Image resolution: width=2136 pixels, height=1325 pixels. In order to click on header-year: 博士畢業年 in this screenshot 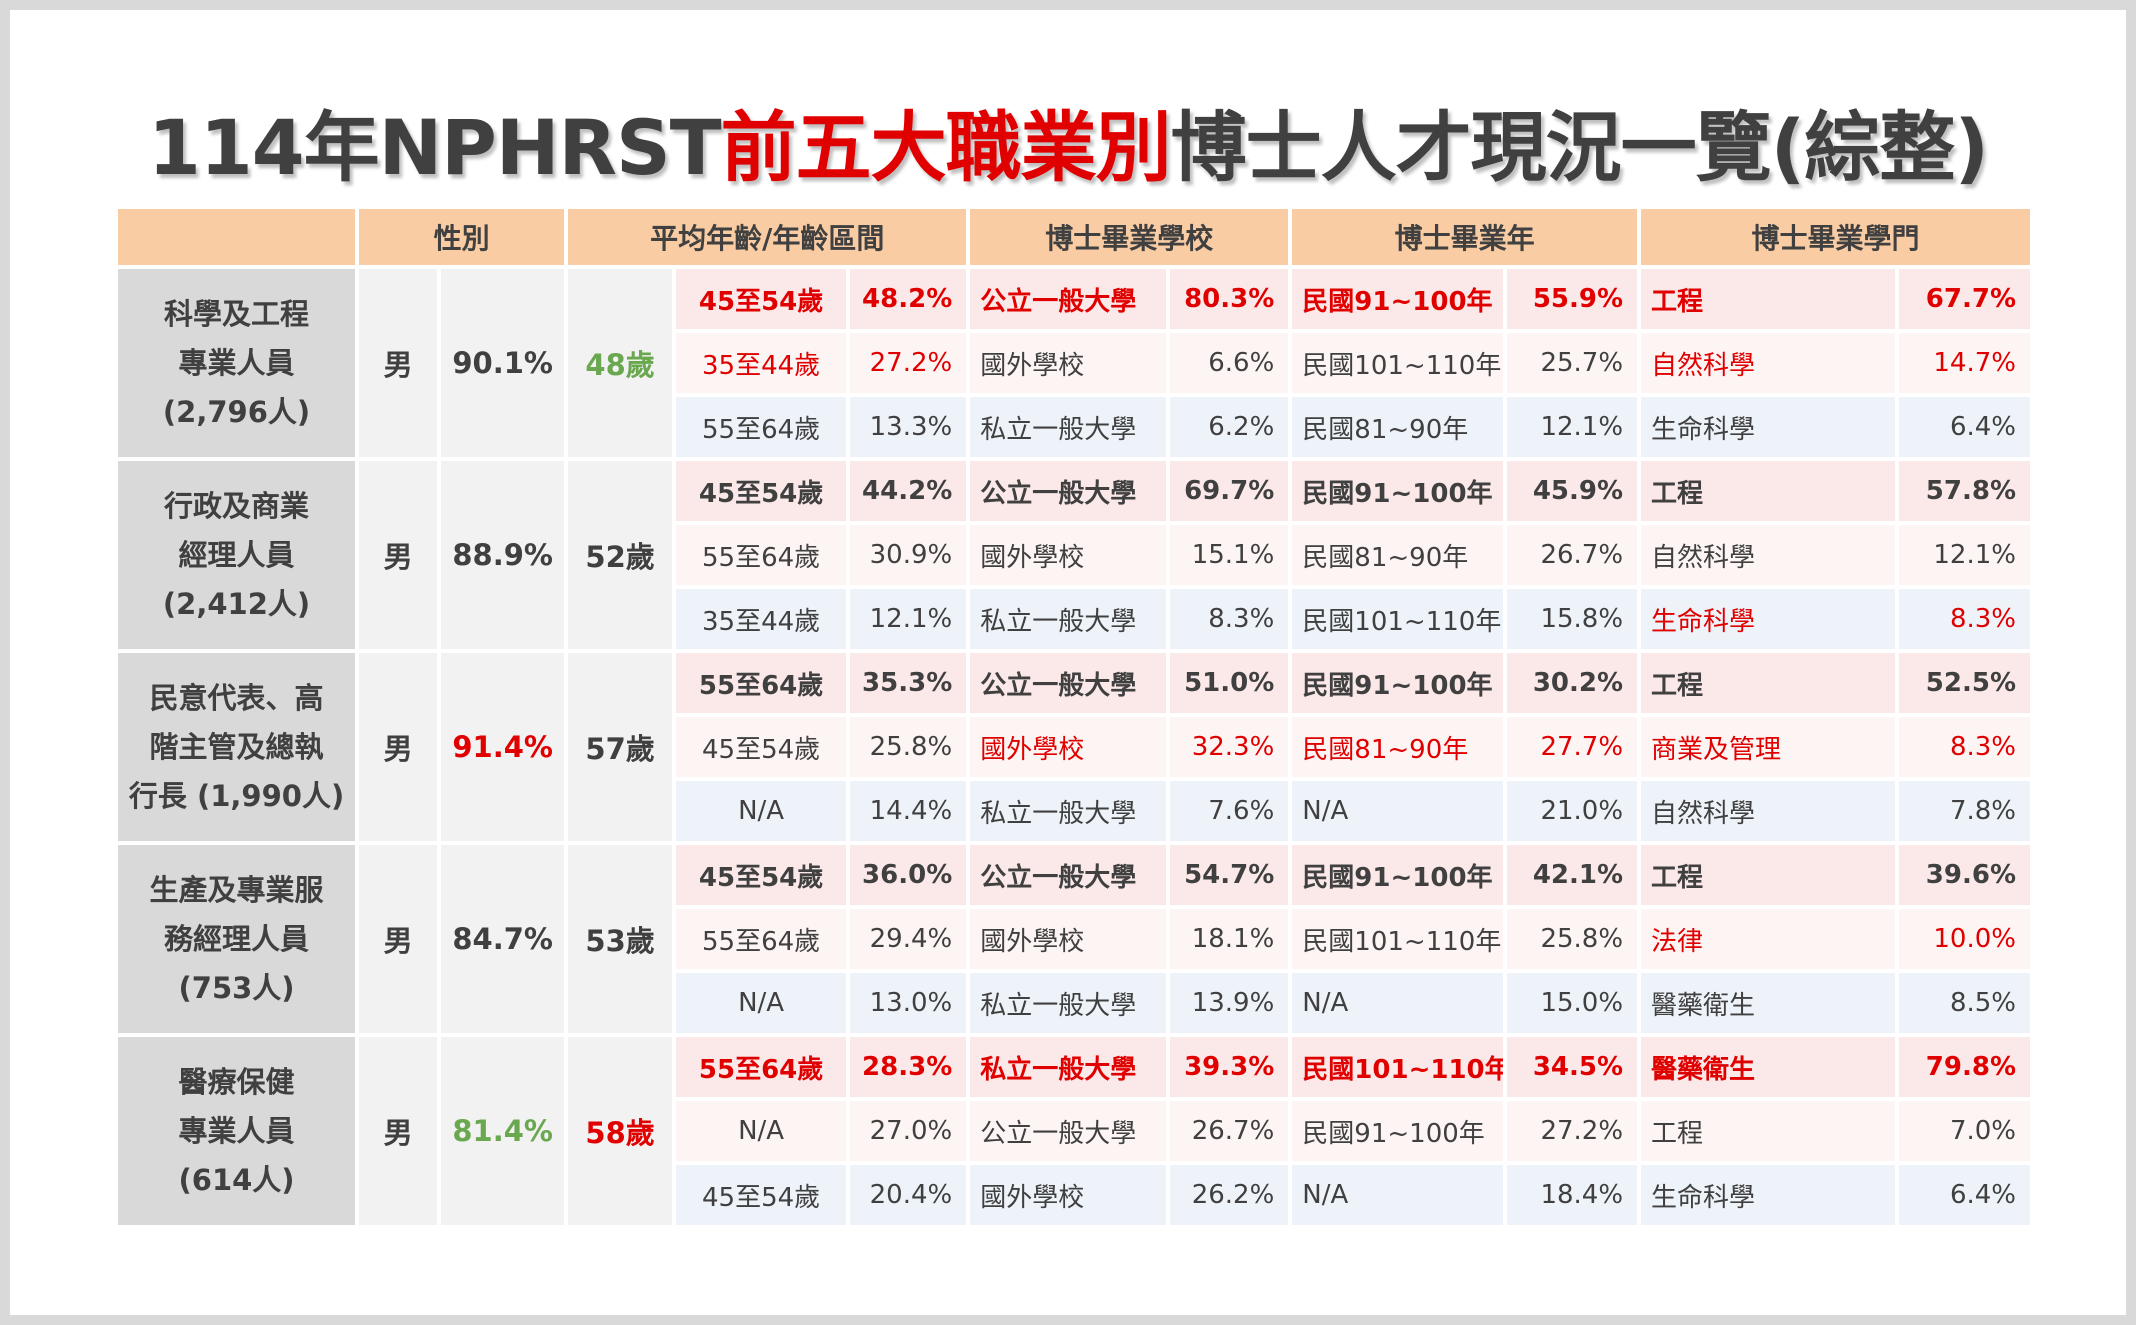, I will do `click(1465, 237)`.